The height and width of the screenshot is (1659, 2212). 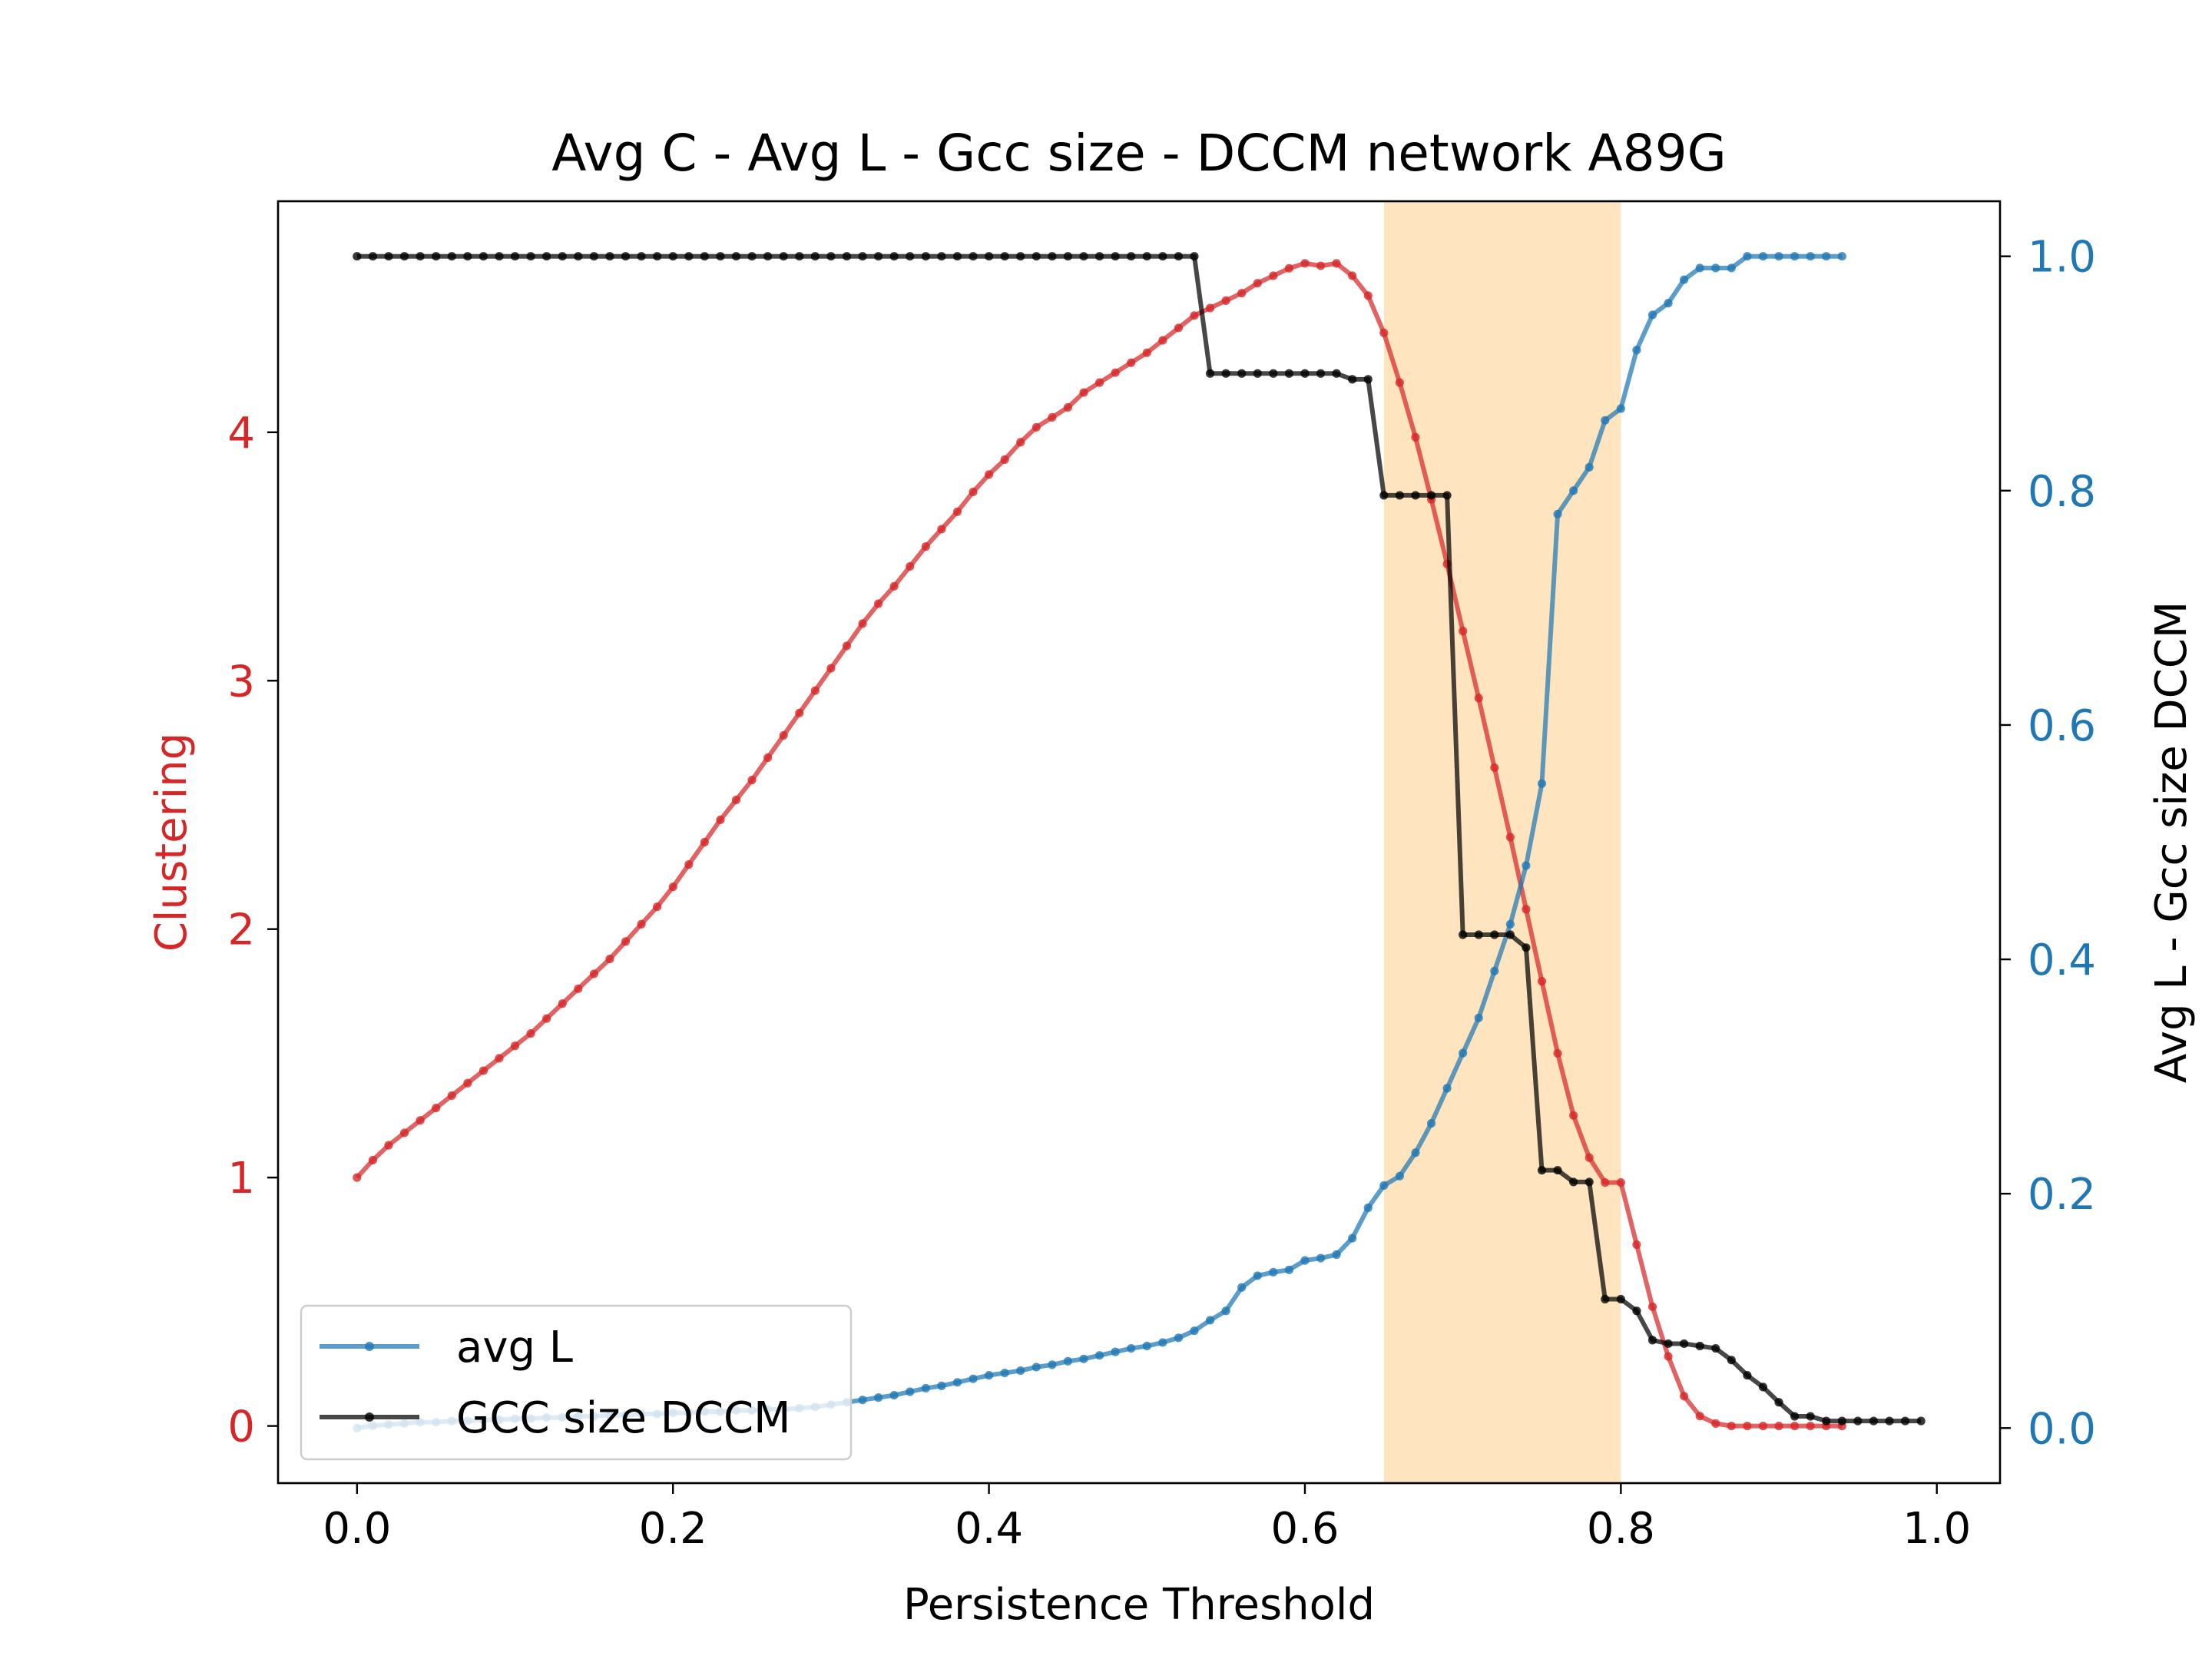 What do you see at coordinates (241, 1427) in the screenshot?
I see `y-left-tick-label: 0` at bounding box center [241, 1427].